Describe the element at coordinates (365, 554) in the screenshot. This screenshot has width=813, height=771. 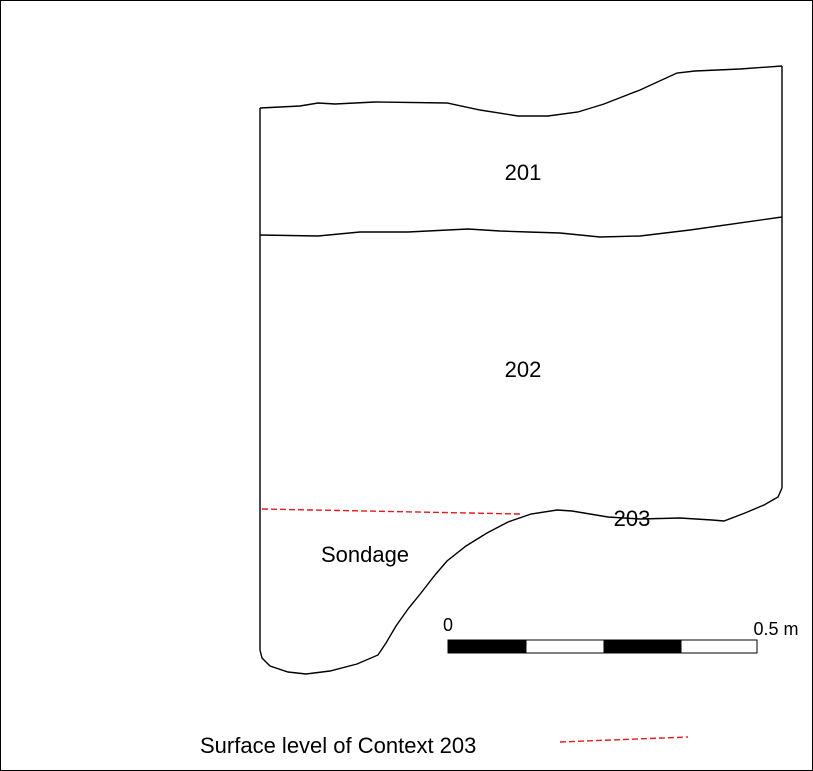
I see `sondage-label: Sondage` at that location.